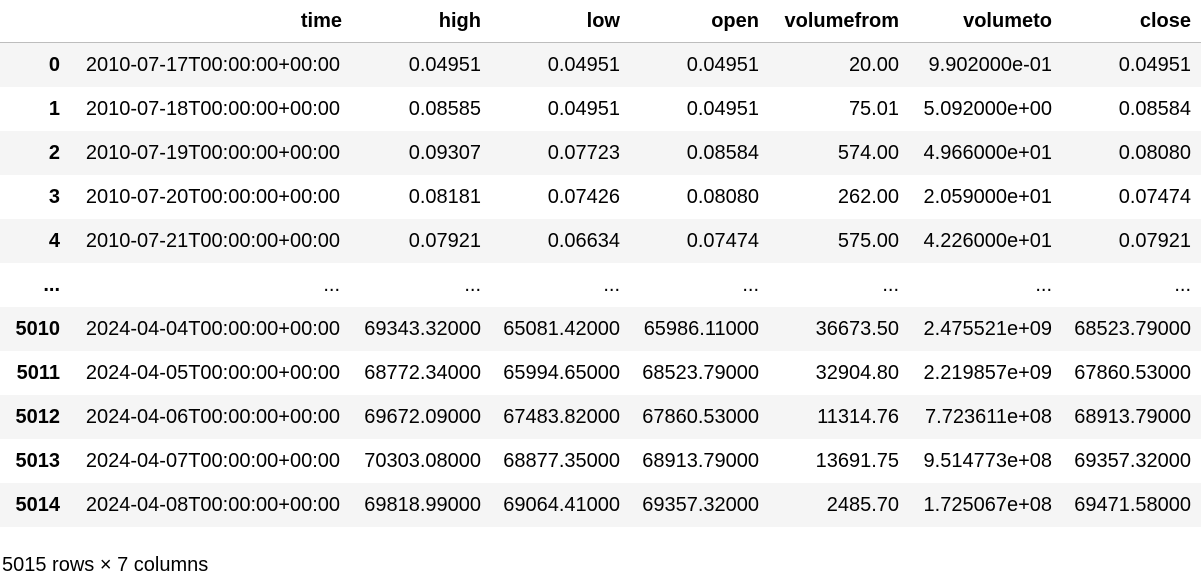  I want to click on cell-time: 2024-04-06T00:00:00+00:00, so click(212, 416).